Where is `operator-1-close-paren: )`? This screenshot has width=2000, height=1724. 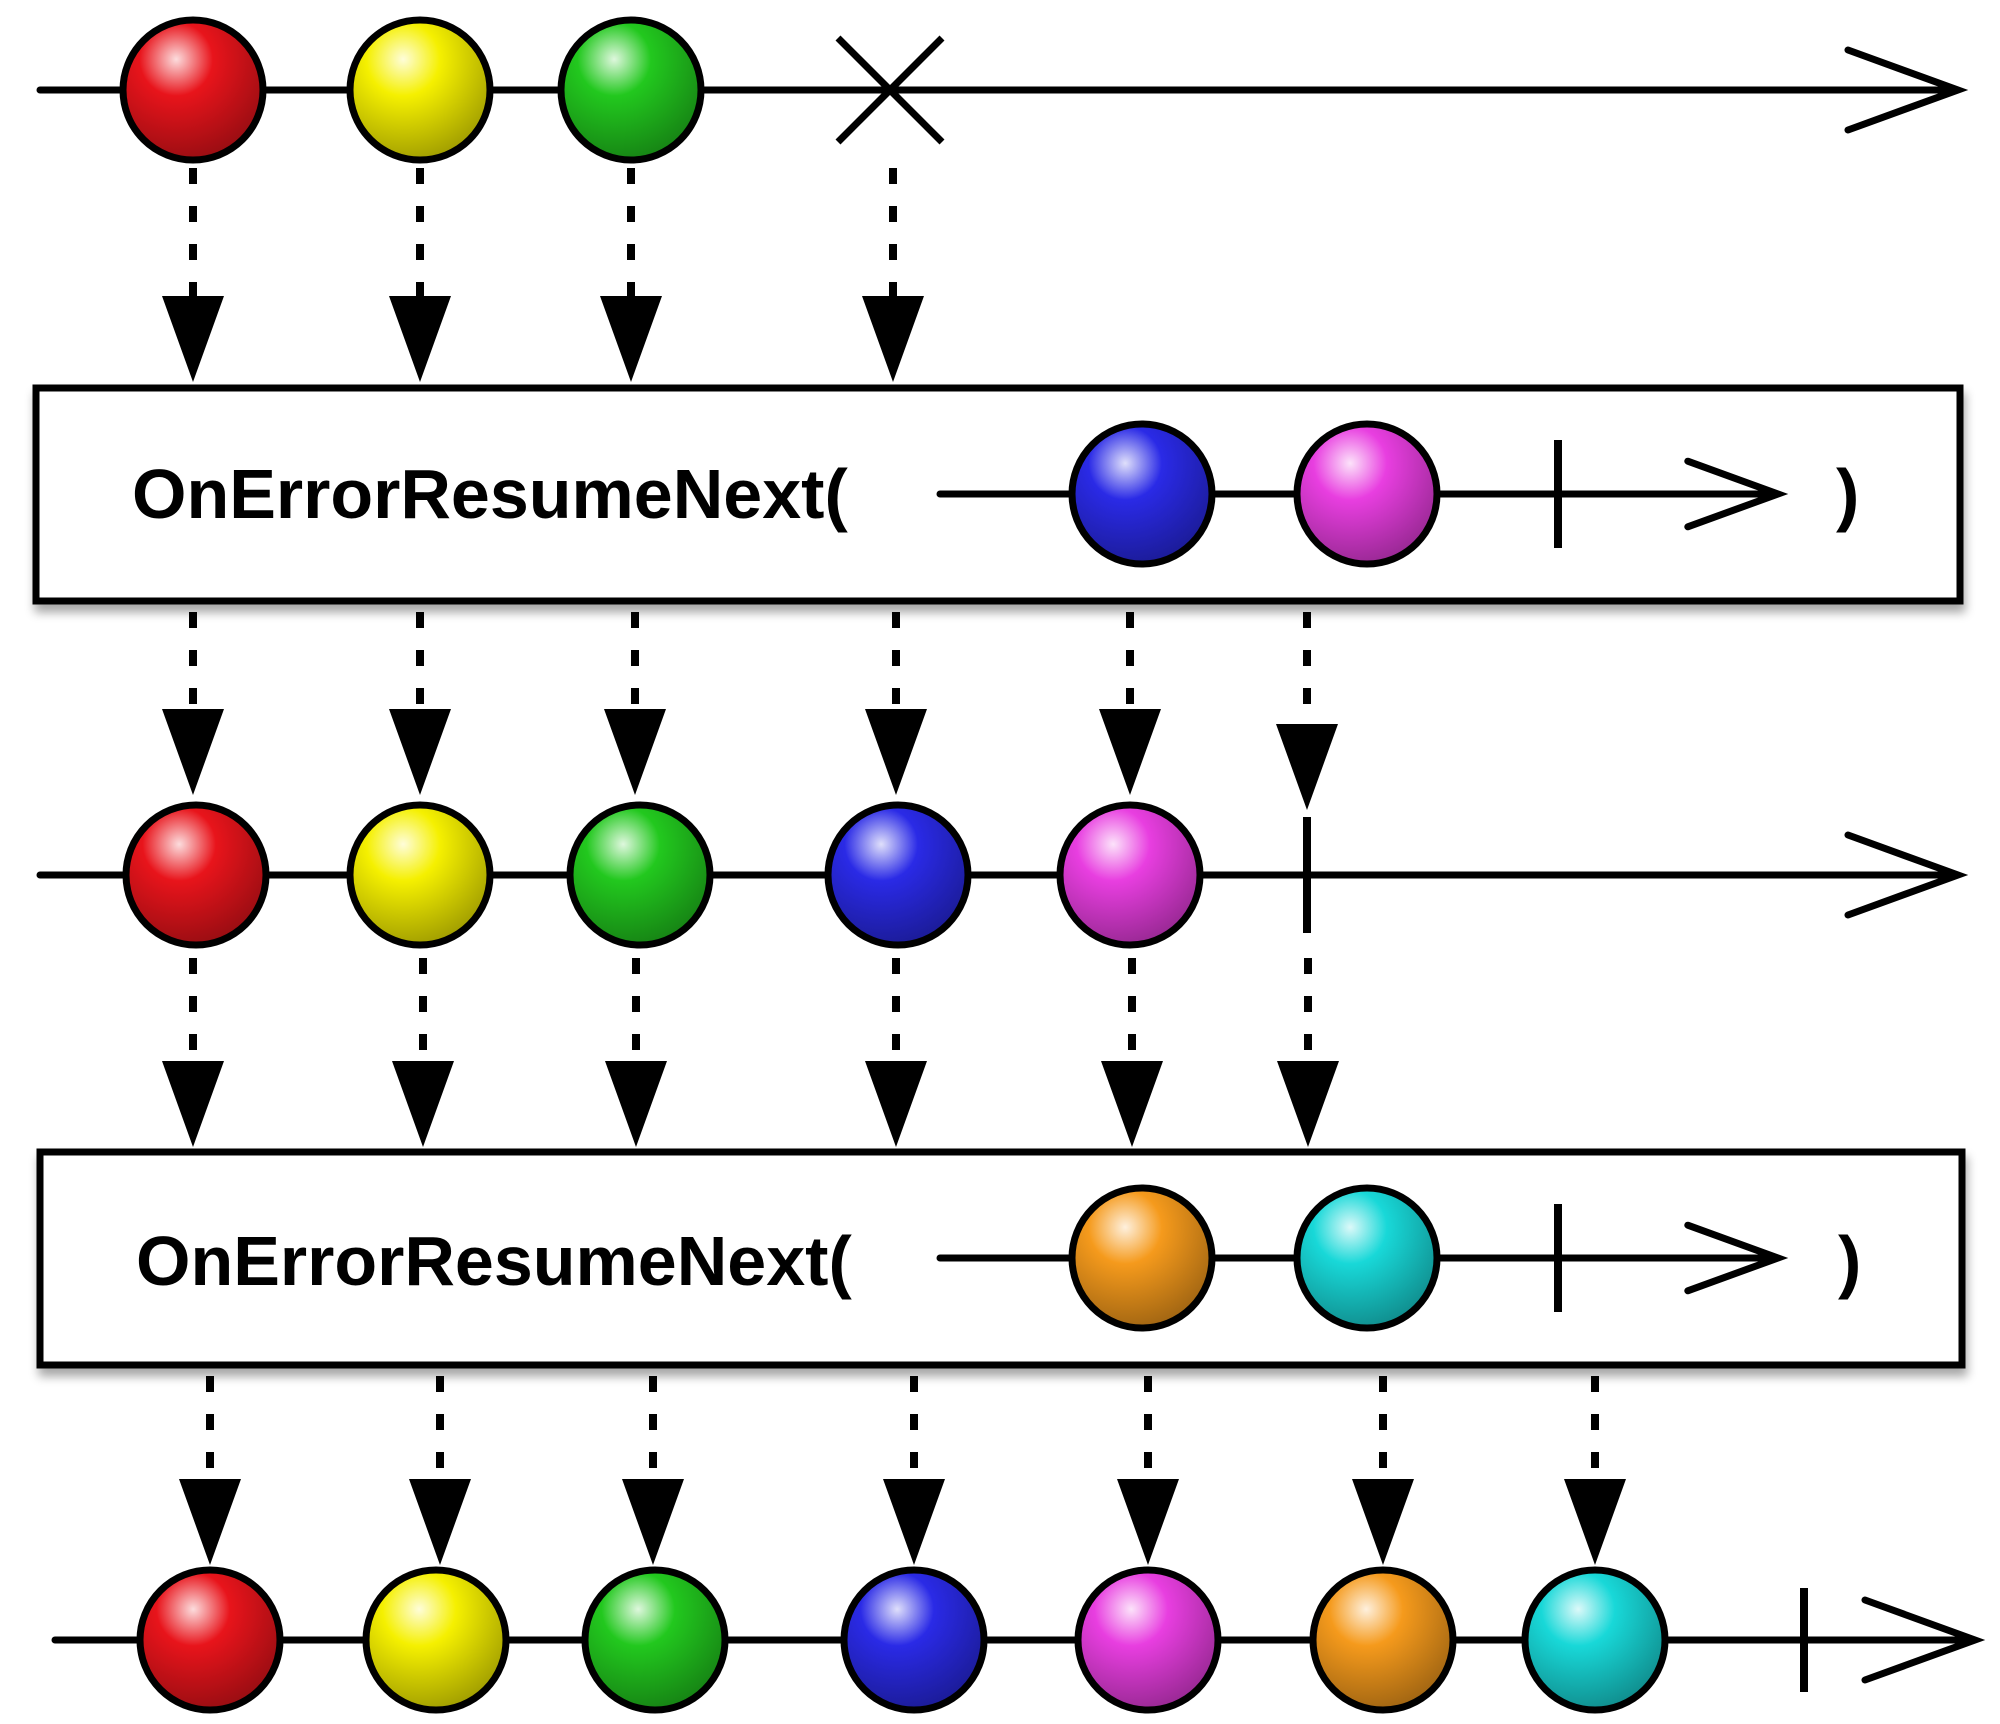
operator-1-close-paren: ) is located at coordinates (1847, 494).